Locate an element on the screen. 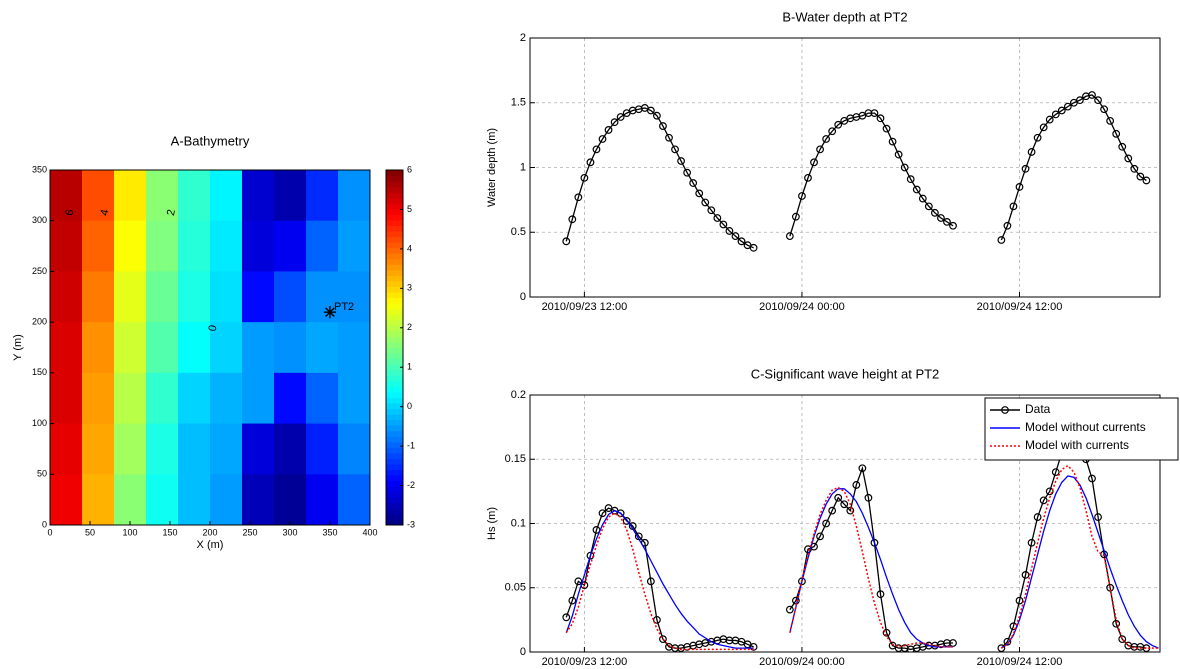 Image resolution: width=1180 pixels, height=669 pixels. x-tick-label: 250 is located at coordinates (249, 532).